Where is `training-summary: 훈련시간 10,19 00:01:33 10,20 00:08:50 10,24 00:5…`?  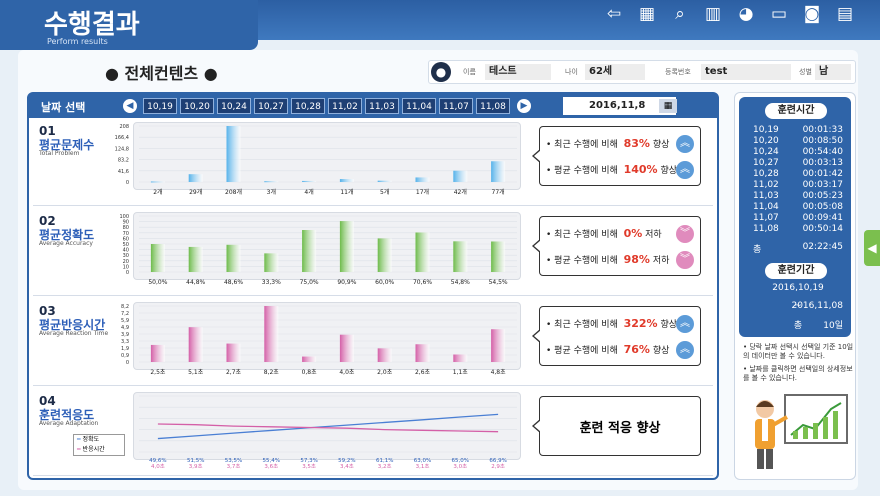 training-summary: 훈련시간 10,19 00:01:33 10,20 00:08:50 10,24 00:5… is located at coordinates (795, 217).